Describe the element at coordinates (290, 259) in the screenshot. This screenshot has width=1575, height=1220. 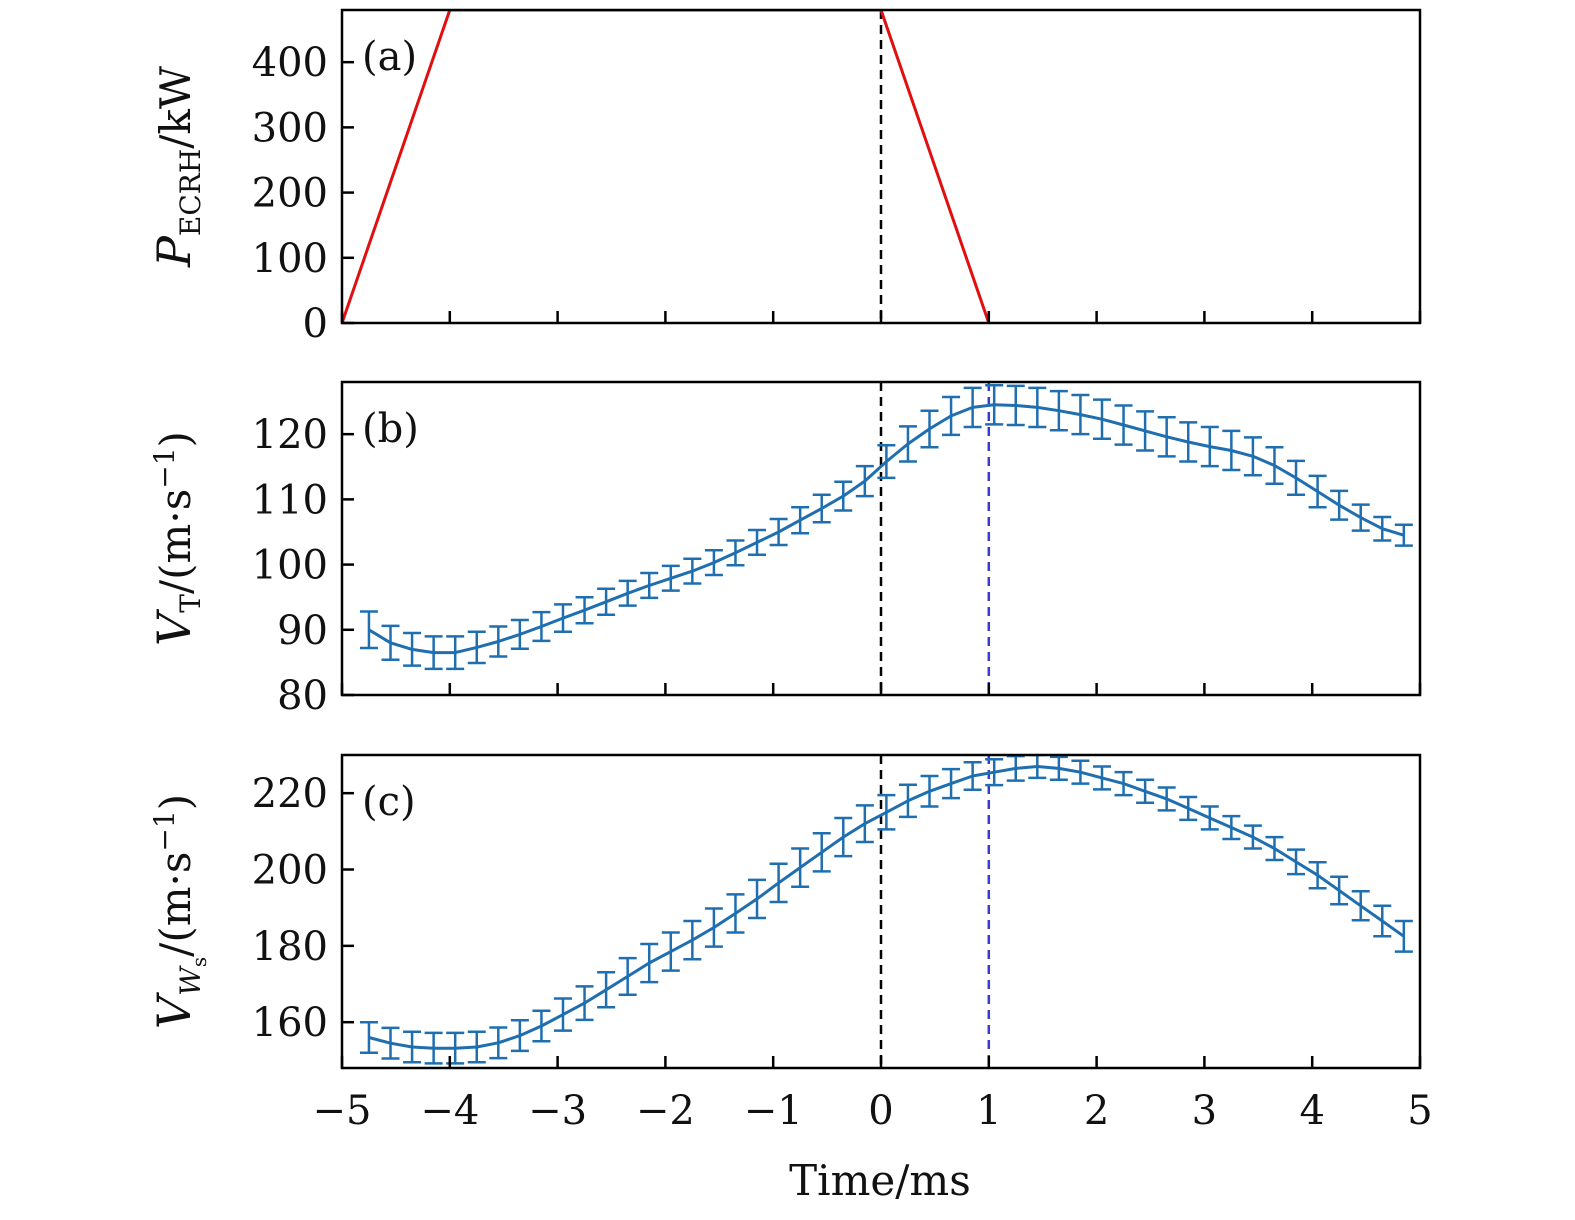
I see `y-tick-label: 100` at that location.